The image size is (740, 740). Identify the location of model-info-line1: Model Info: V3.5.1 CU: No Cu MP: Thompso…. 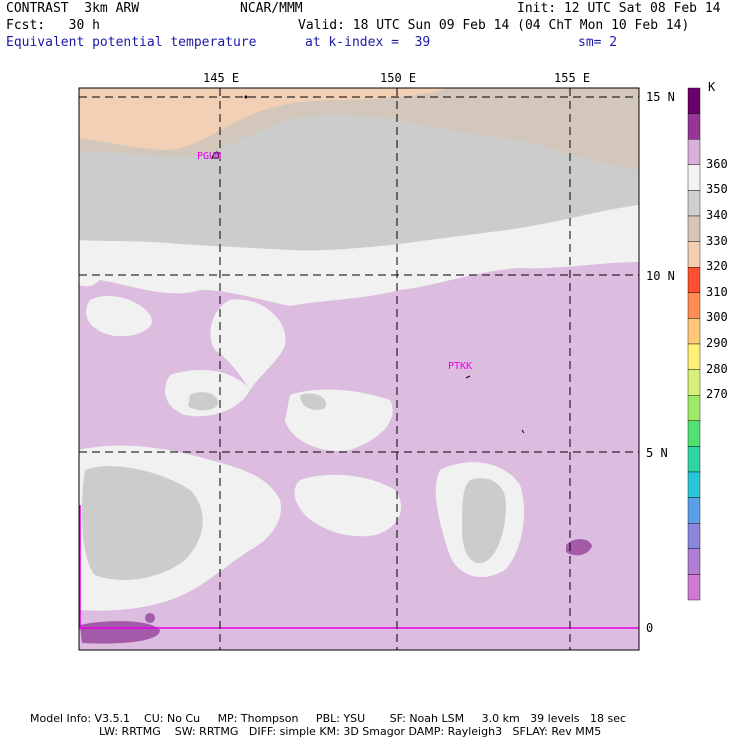
(328, 718).